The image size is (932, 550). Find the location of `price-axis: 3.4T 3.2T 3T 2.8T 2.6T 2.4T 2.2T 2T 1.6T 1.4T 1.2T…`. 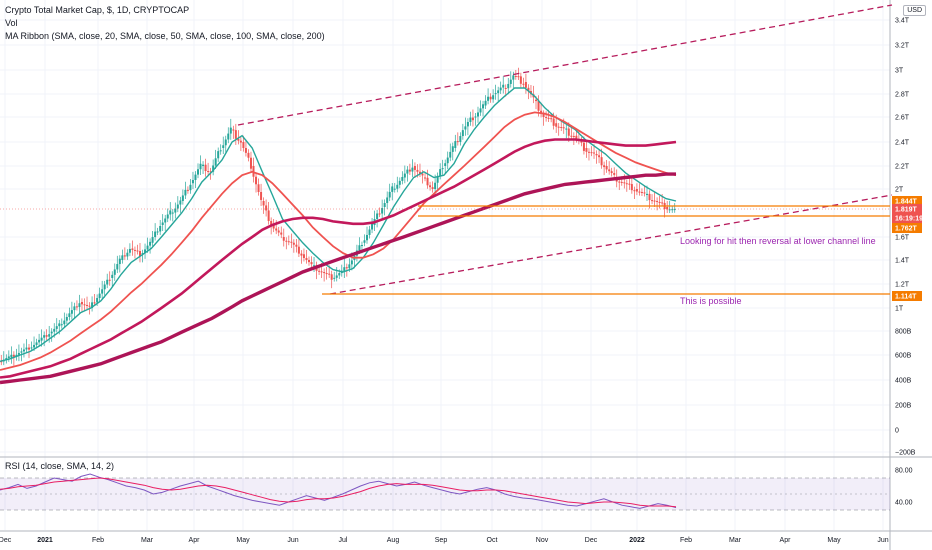

price-axis: 3.4T 3.2T 3T 2.8T 2.6T 2.4T 2.2T 2T 1.6T 1.4T 1.2T… is located at coordinates (905, 237).